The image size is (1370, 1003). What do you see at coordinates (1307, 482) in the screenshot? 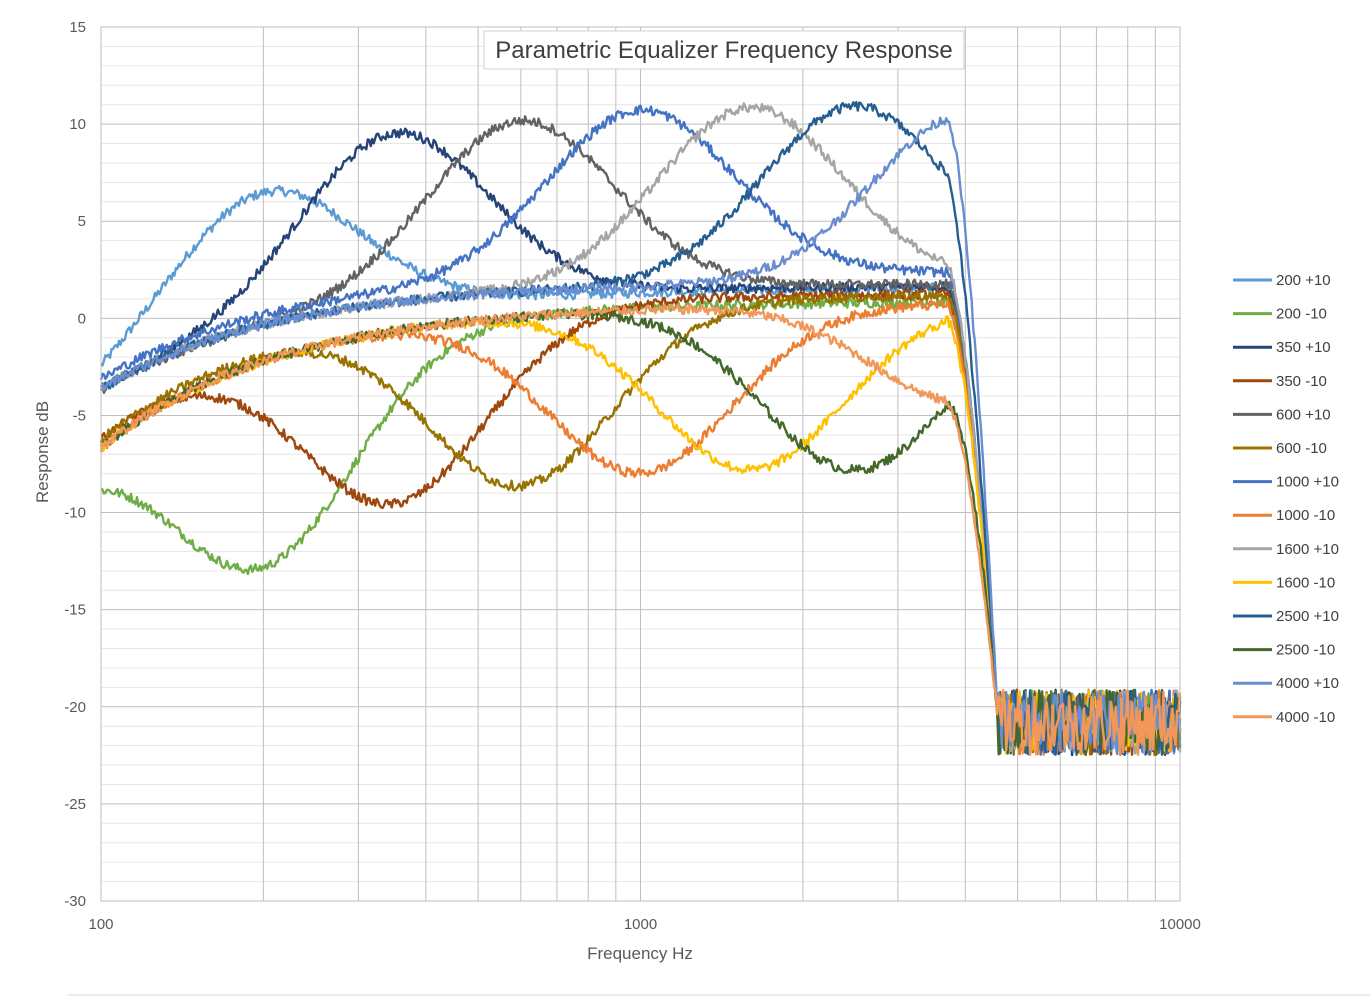
I see `legend-label: 1000 +10` at bounding box center [1307, 482].